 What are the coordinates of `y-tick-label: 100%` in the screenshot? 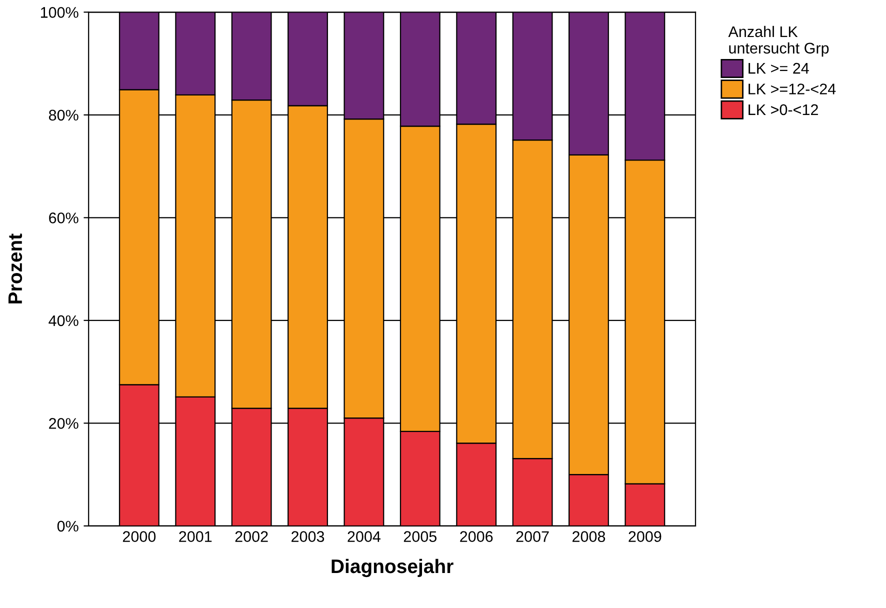 It's located at (59, 12).